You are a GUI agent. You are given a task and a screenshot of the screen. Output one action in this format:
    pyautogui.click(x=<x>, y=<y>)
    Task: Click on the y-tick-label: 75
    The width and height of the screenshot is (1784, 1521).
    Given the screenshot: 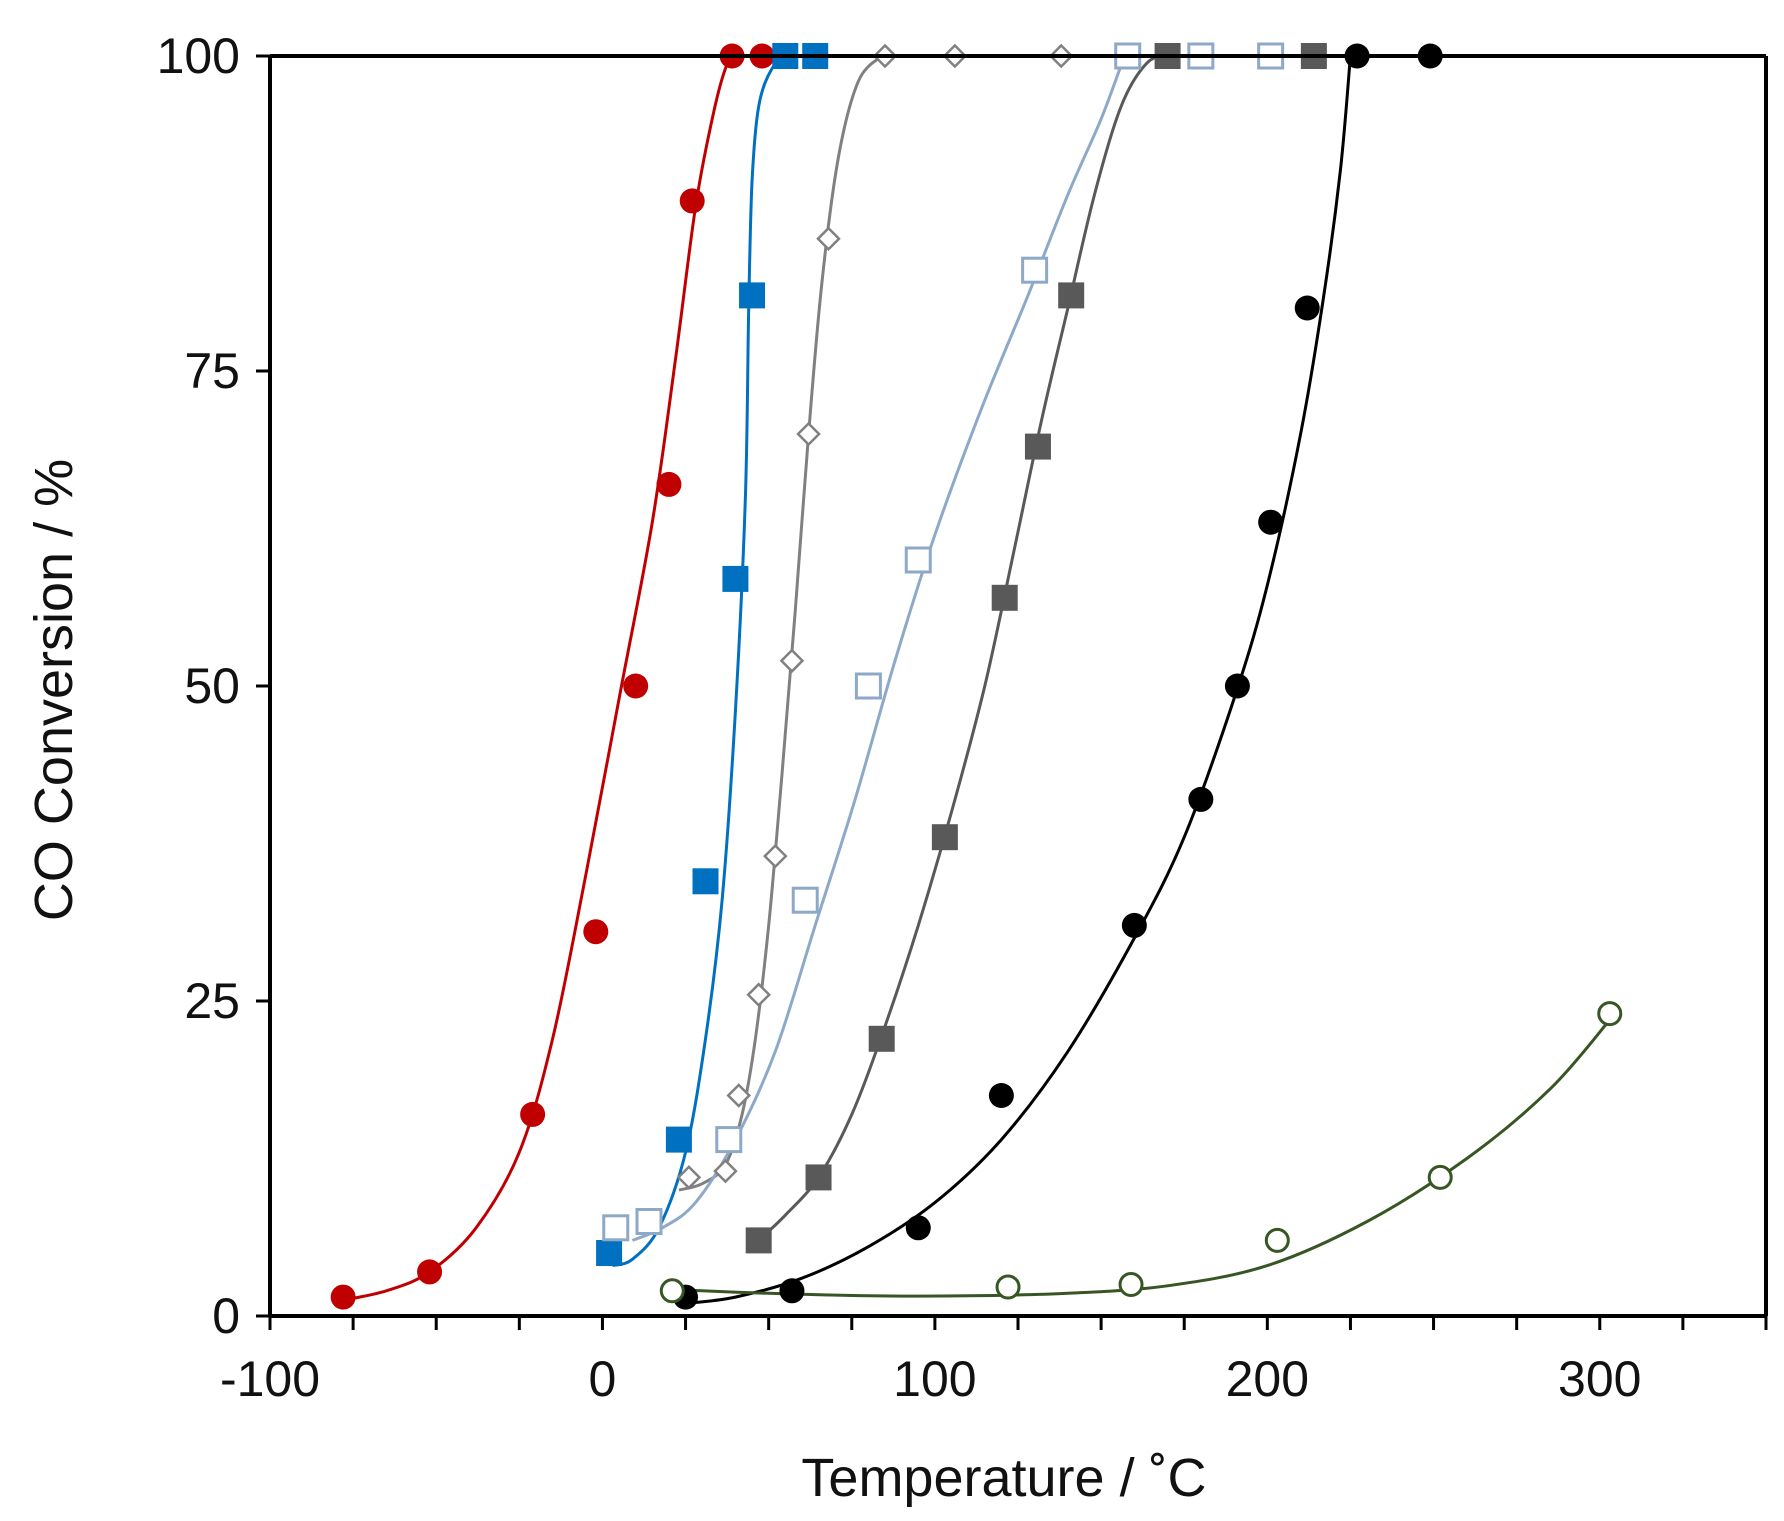 What is the action you would take?
    pyautogui.click(x=212, y=371)
    